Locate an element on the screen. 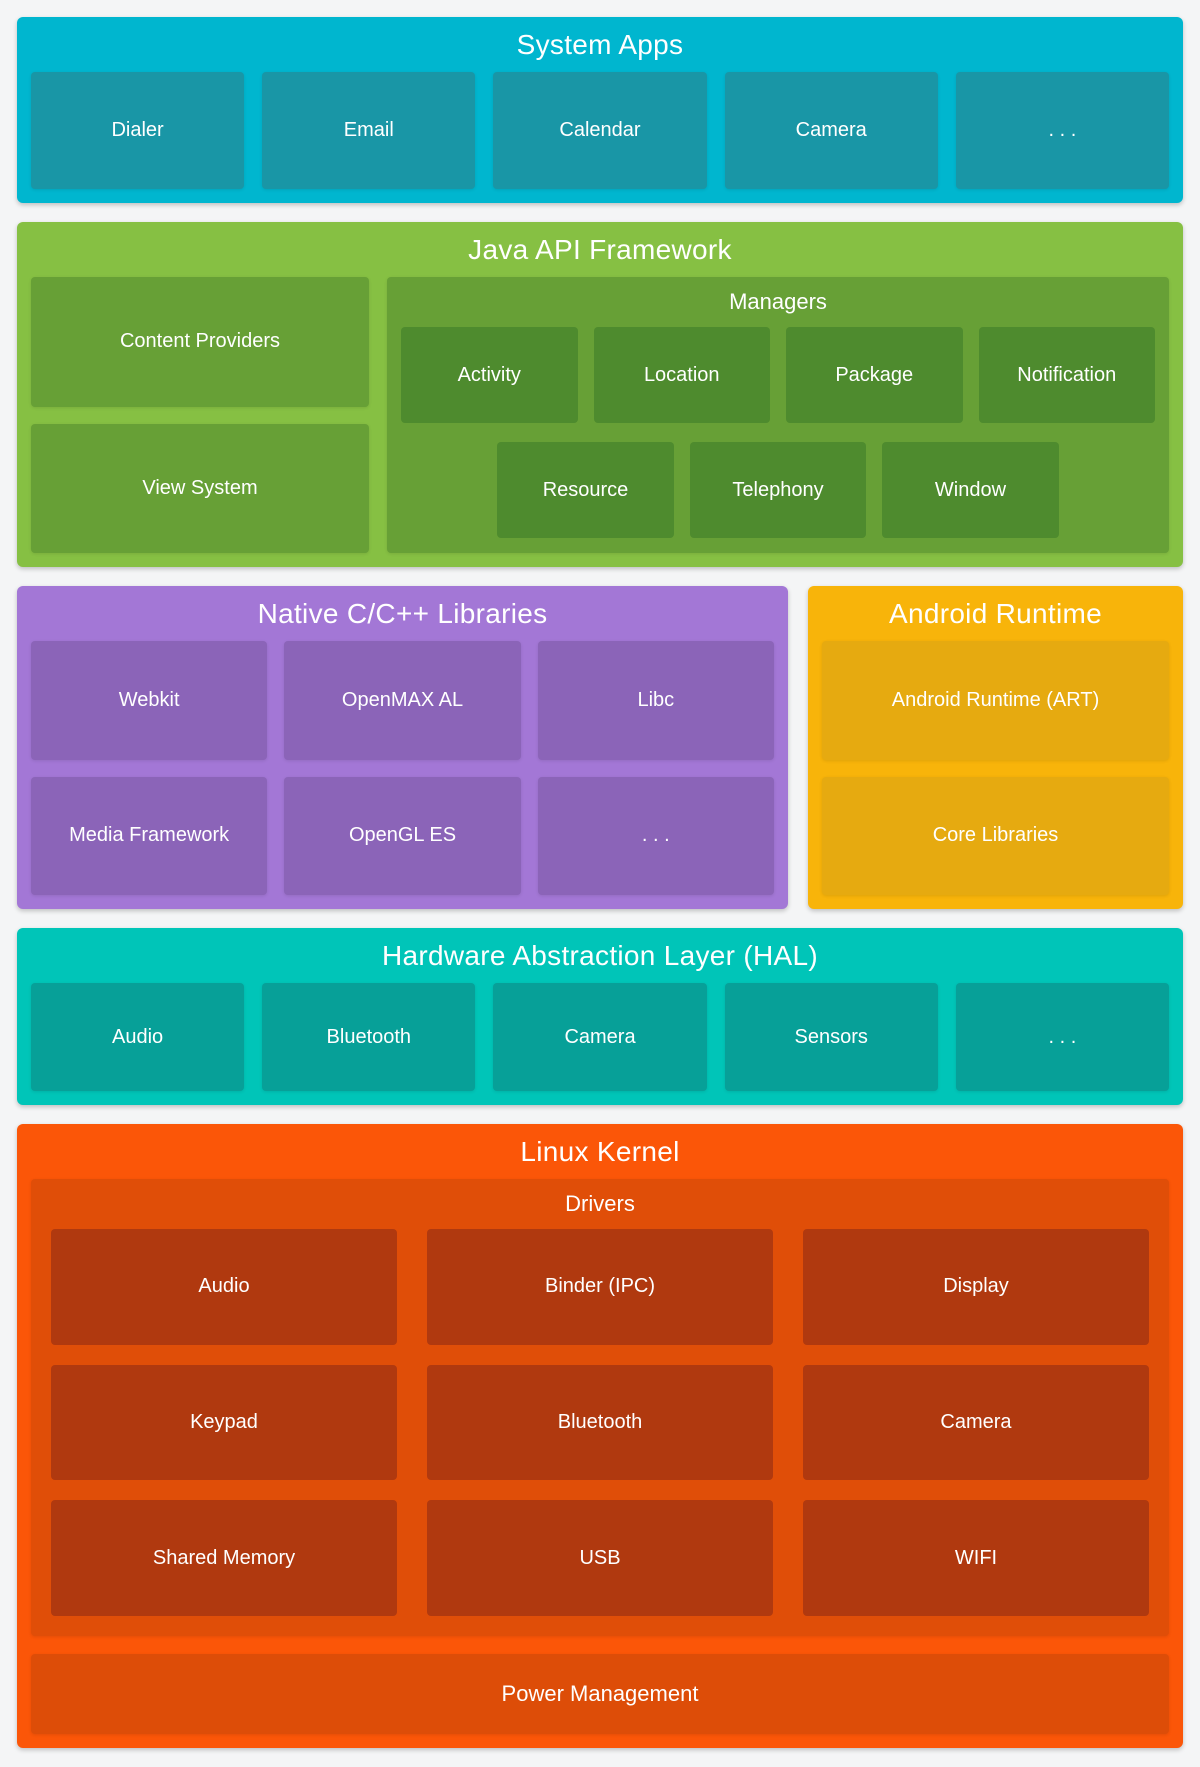 This screenshot has width=1200, height=1767. box-driver-wifi: WIFI is located at coordinates (976, 1558).